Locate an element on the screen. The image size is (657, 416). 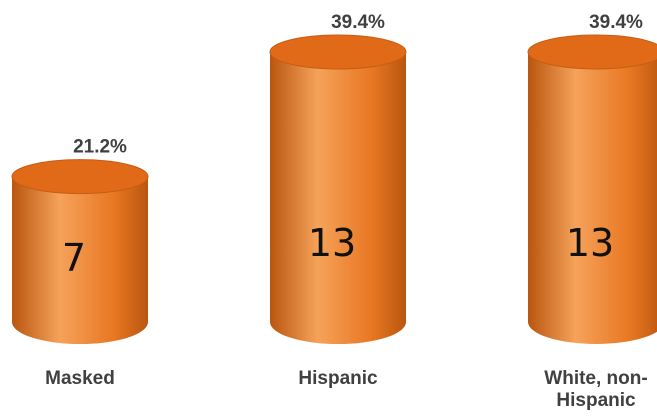
category-label: Masked is located at coordinates (80, 378).